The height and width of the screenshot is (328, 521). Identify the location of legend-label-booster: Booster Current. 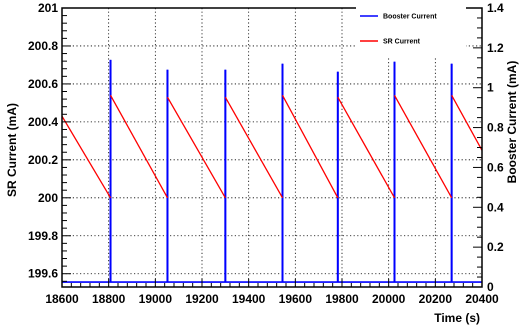
(410, 17).